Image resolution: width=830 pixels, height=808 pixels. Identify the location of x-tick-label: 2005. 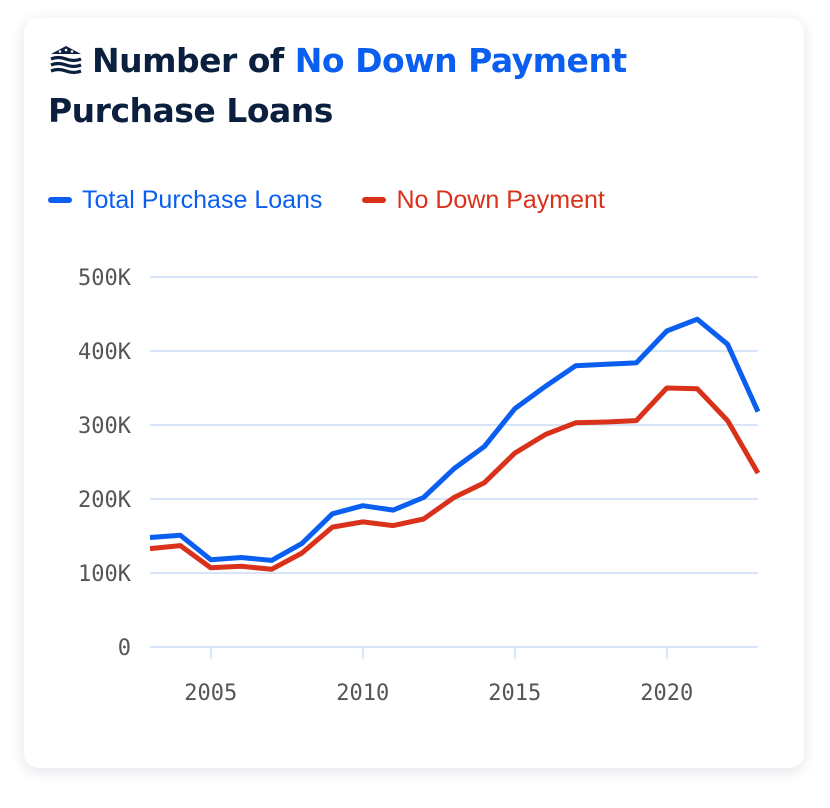
(210, 693).